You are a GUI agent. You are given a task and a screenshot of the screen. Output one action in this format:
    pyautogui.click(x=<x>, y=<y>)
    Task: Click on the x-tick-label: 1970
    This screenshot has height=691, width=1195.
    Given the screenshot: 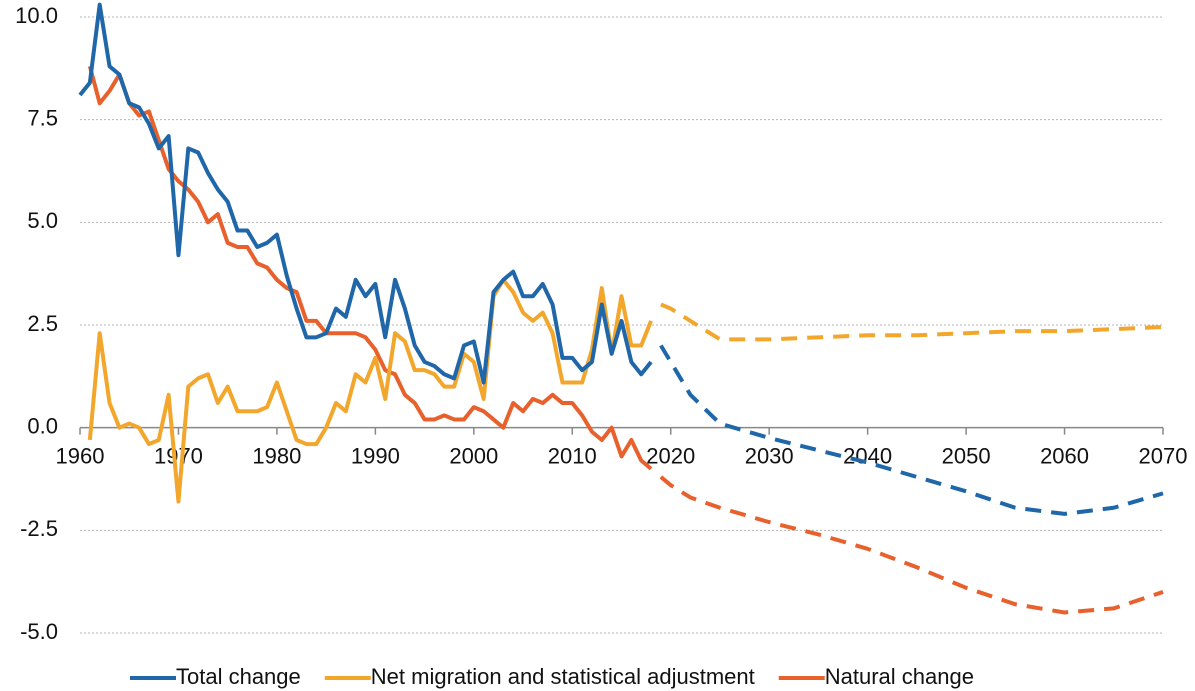 What is the action you would take?
    pyautogui.click(x=178, y=455)
    